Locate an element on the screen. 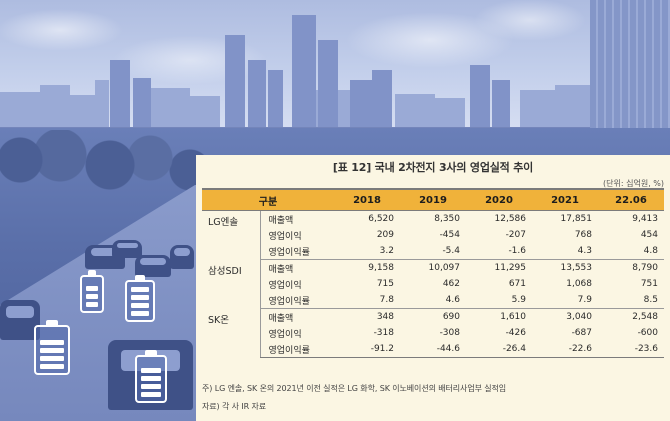 The width and height of the screenshot is (670, 421). value-cell: 9,413 is located at coordinates (645, 219).